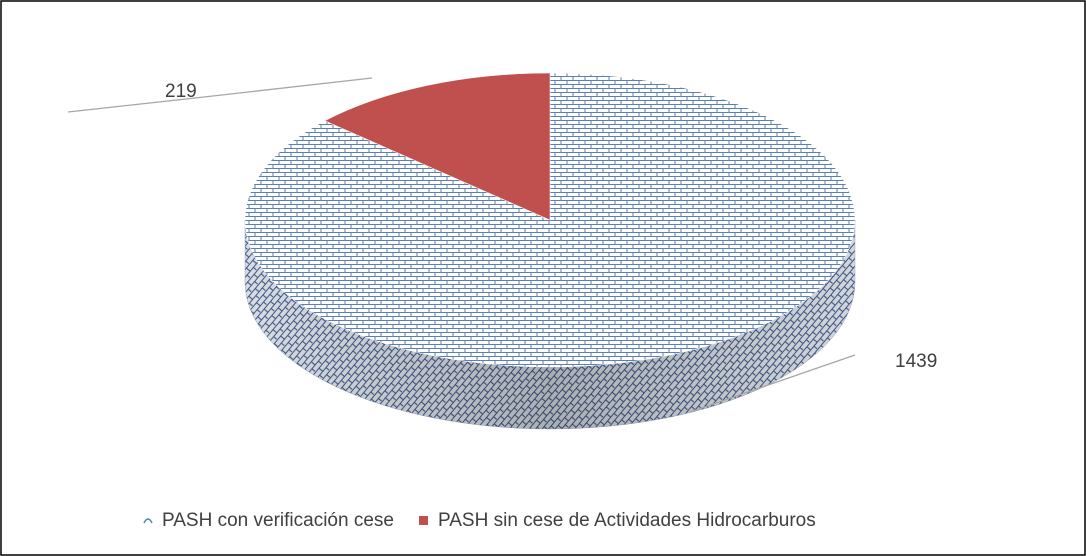 This screenshot has height=556, width=1086. Describe the element at coordinates (278, 520) in the screenshot. I see `legend-label: PASH con verificación cese` at that location.